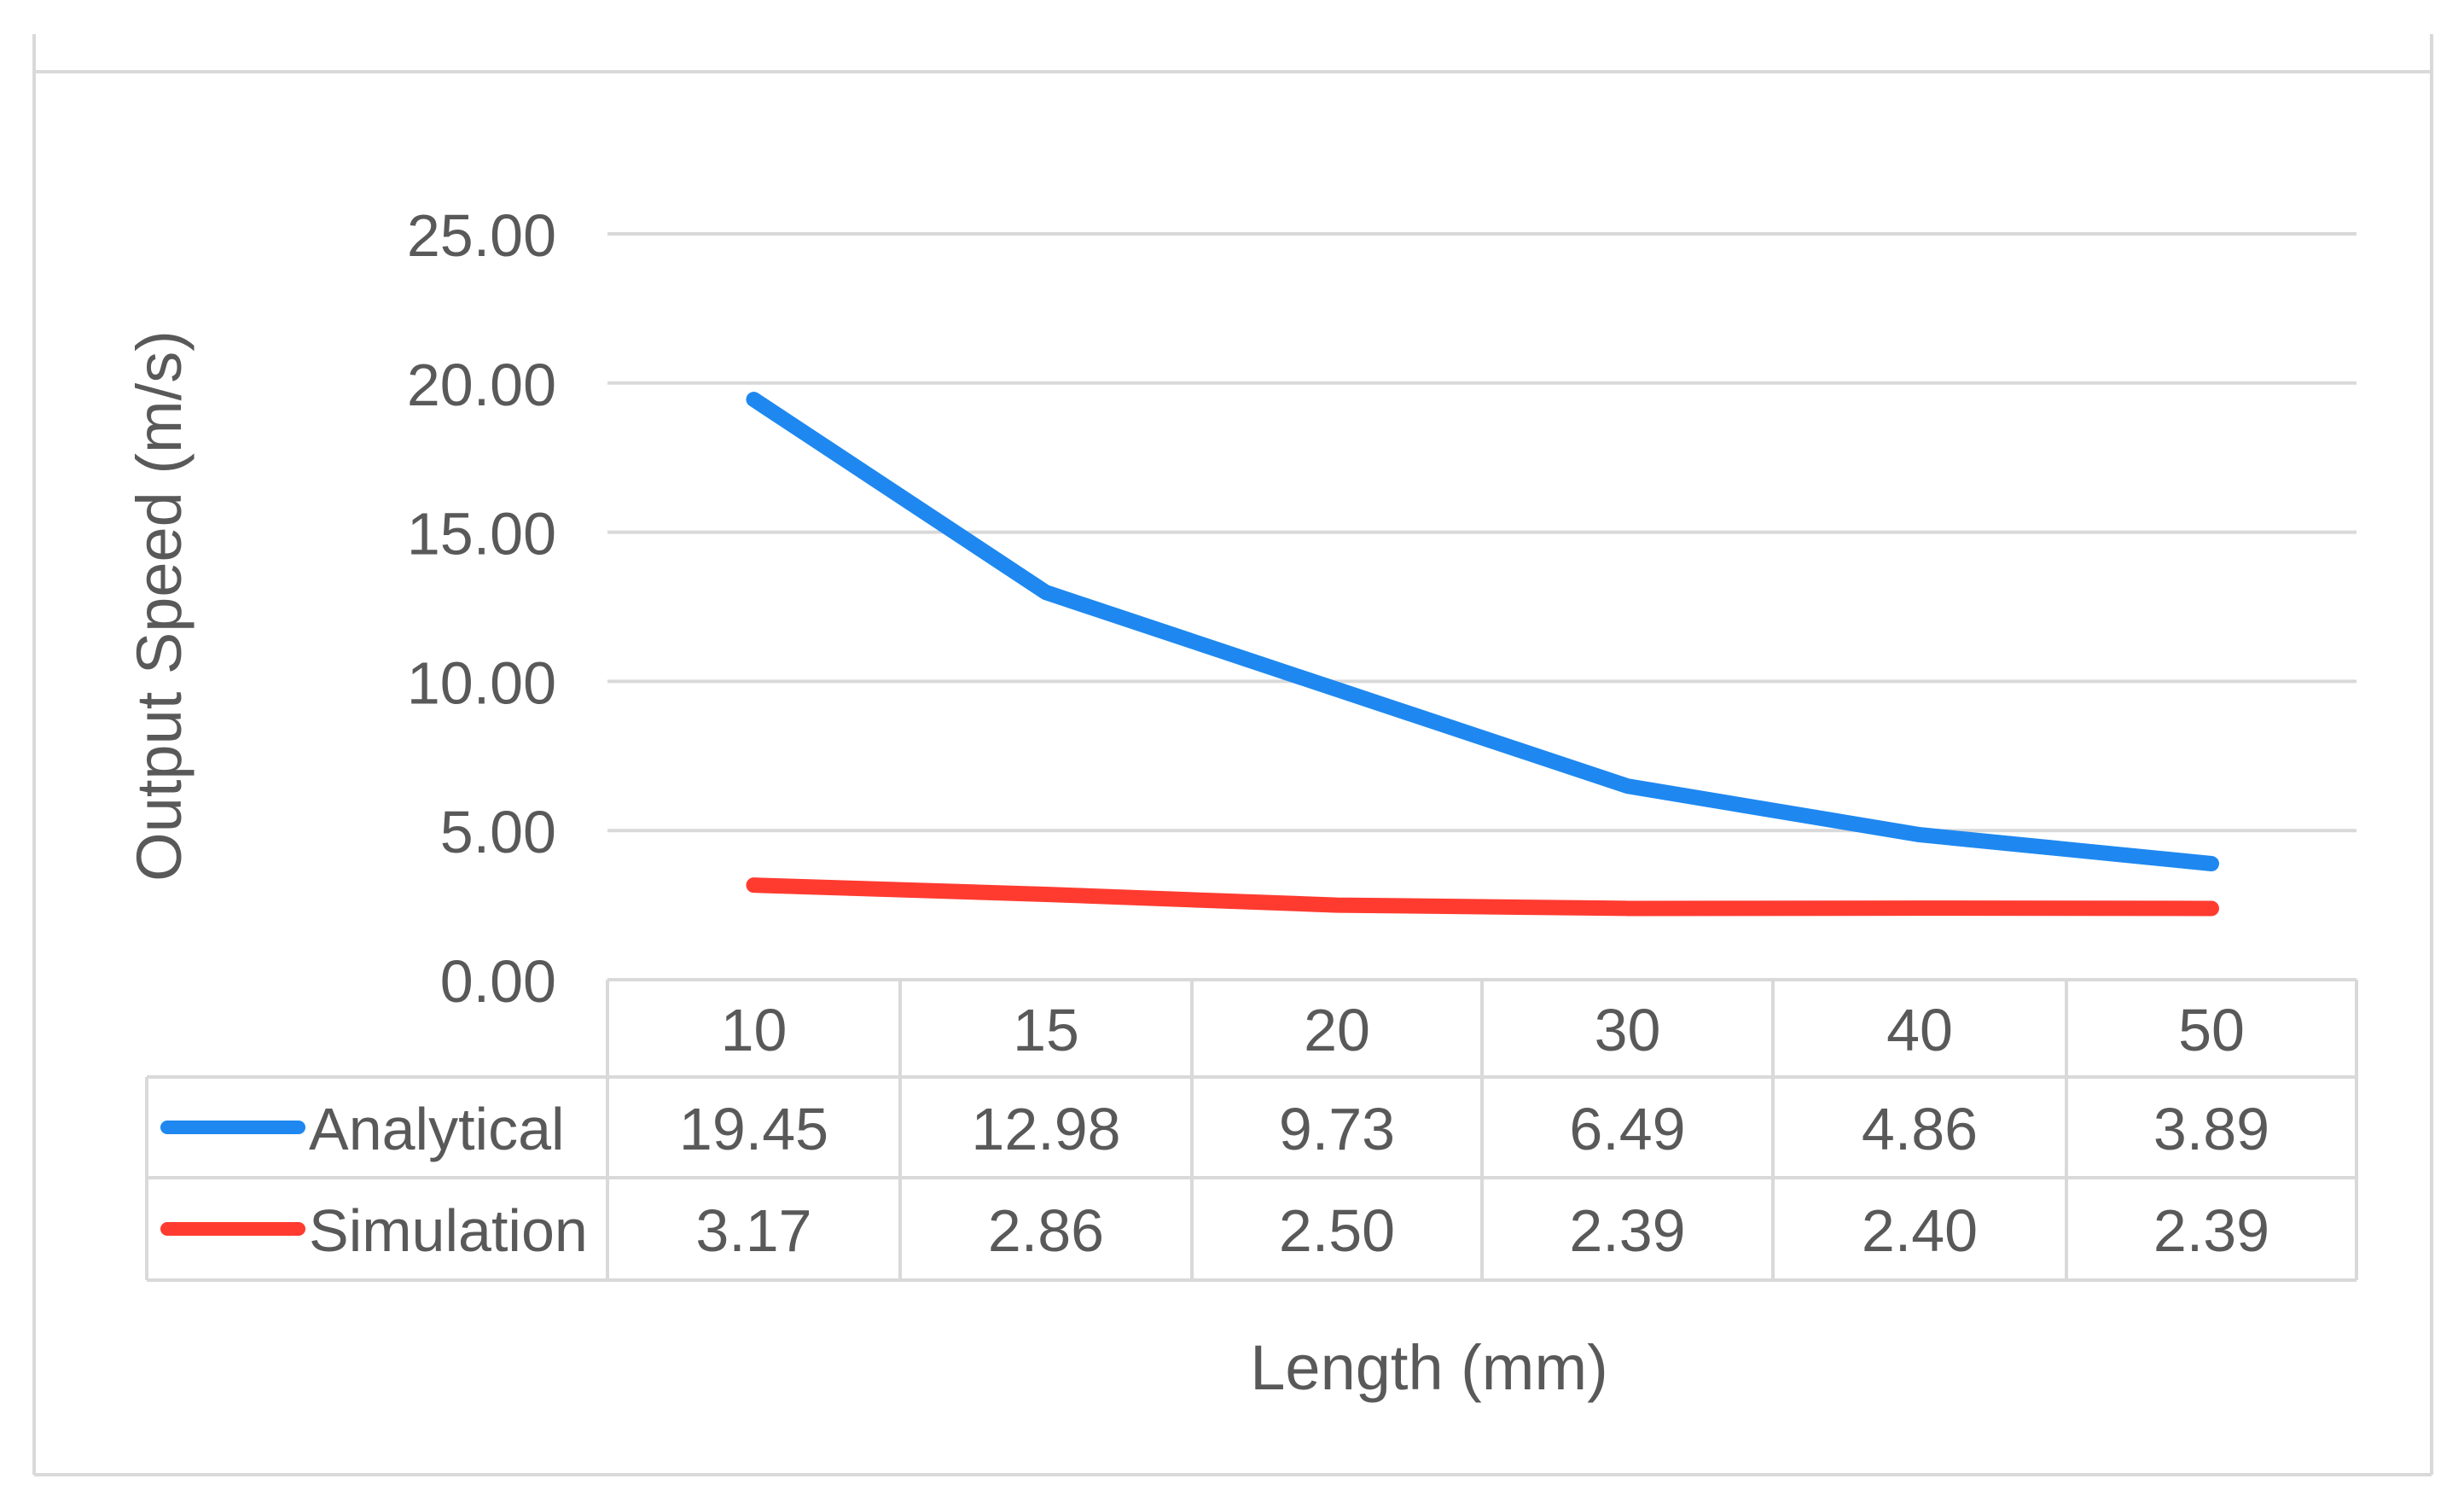 The height and width of the screenshot is (1502, 2464). Describe the element at coordinates (1482, 897) in the screenshot. I see `series-line-simulation` at that location.